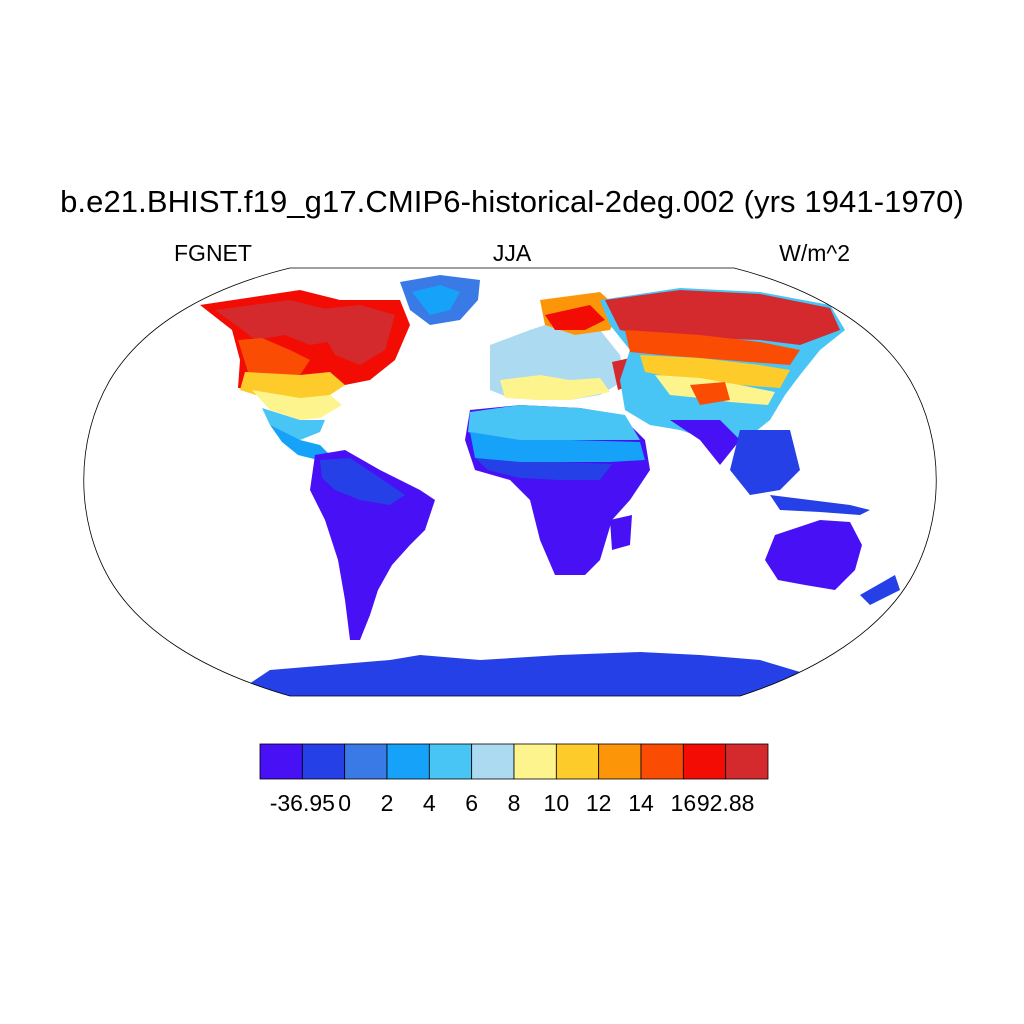 The width and height of the screenshot is (1024, 1024). What do you see at coordinates (213, 253) in the screenshot?
I see `variable-label: FGNET` at bounding box center [213, 253].